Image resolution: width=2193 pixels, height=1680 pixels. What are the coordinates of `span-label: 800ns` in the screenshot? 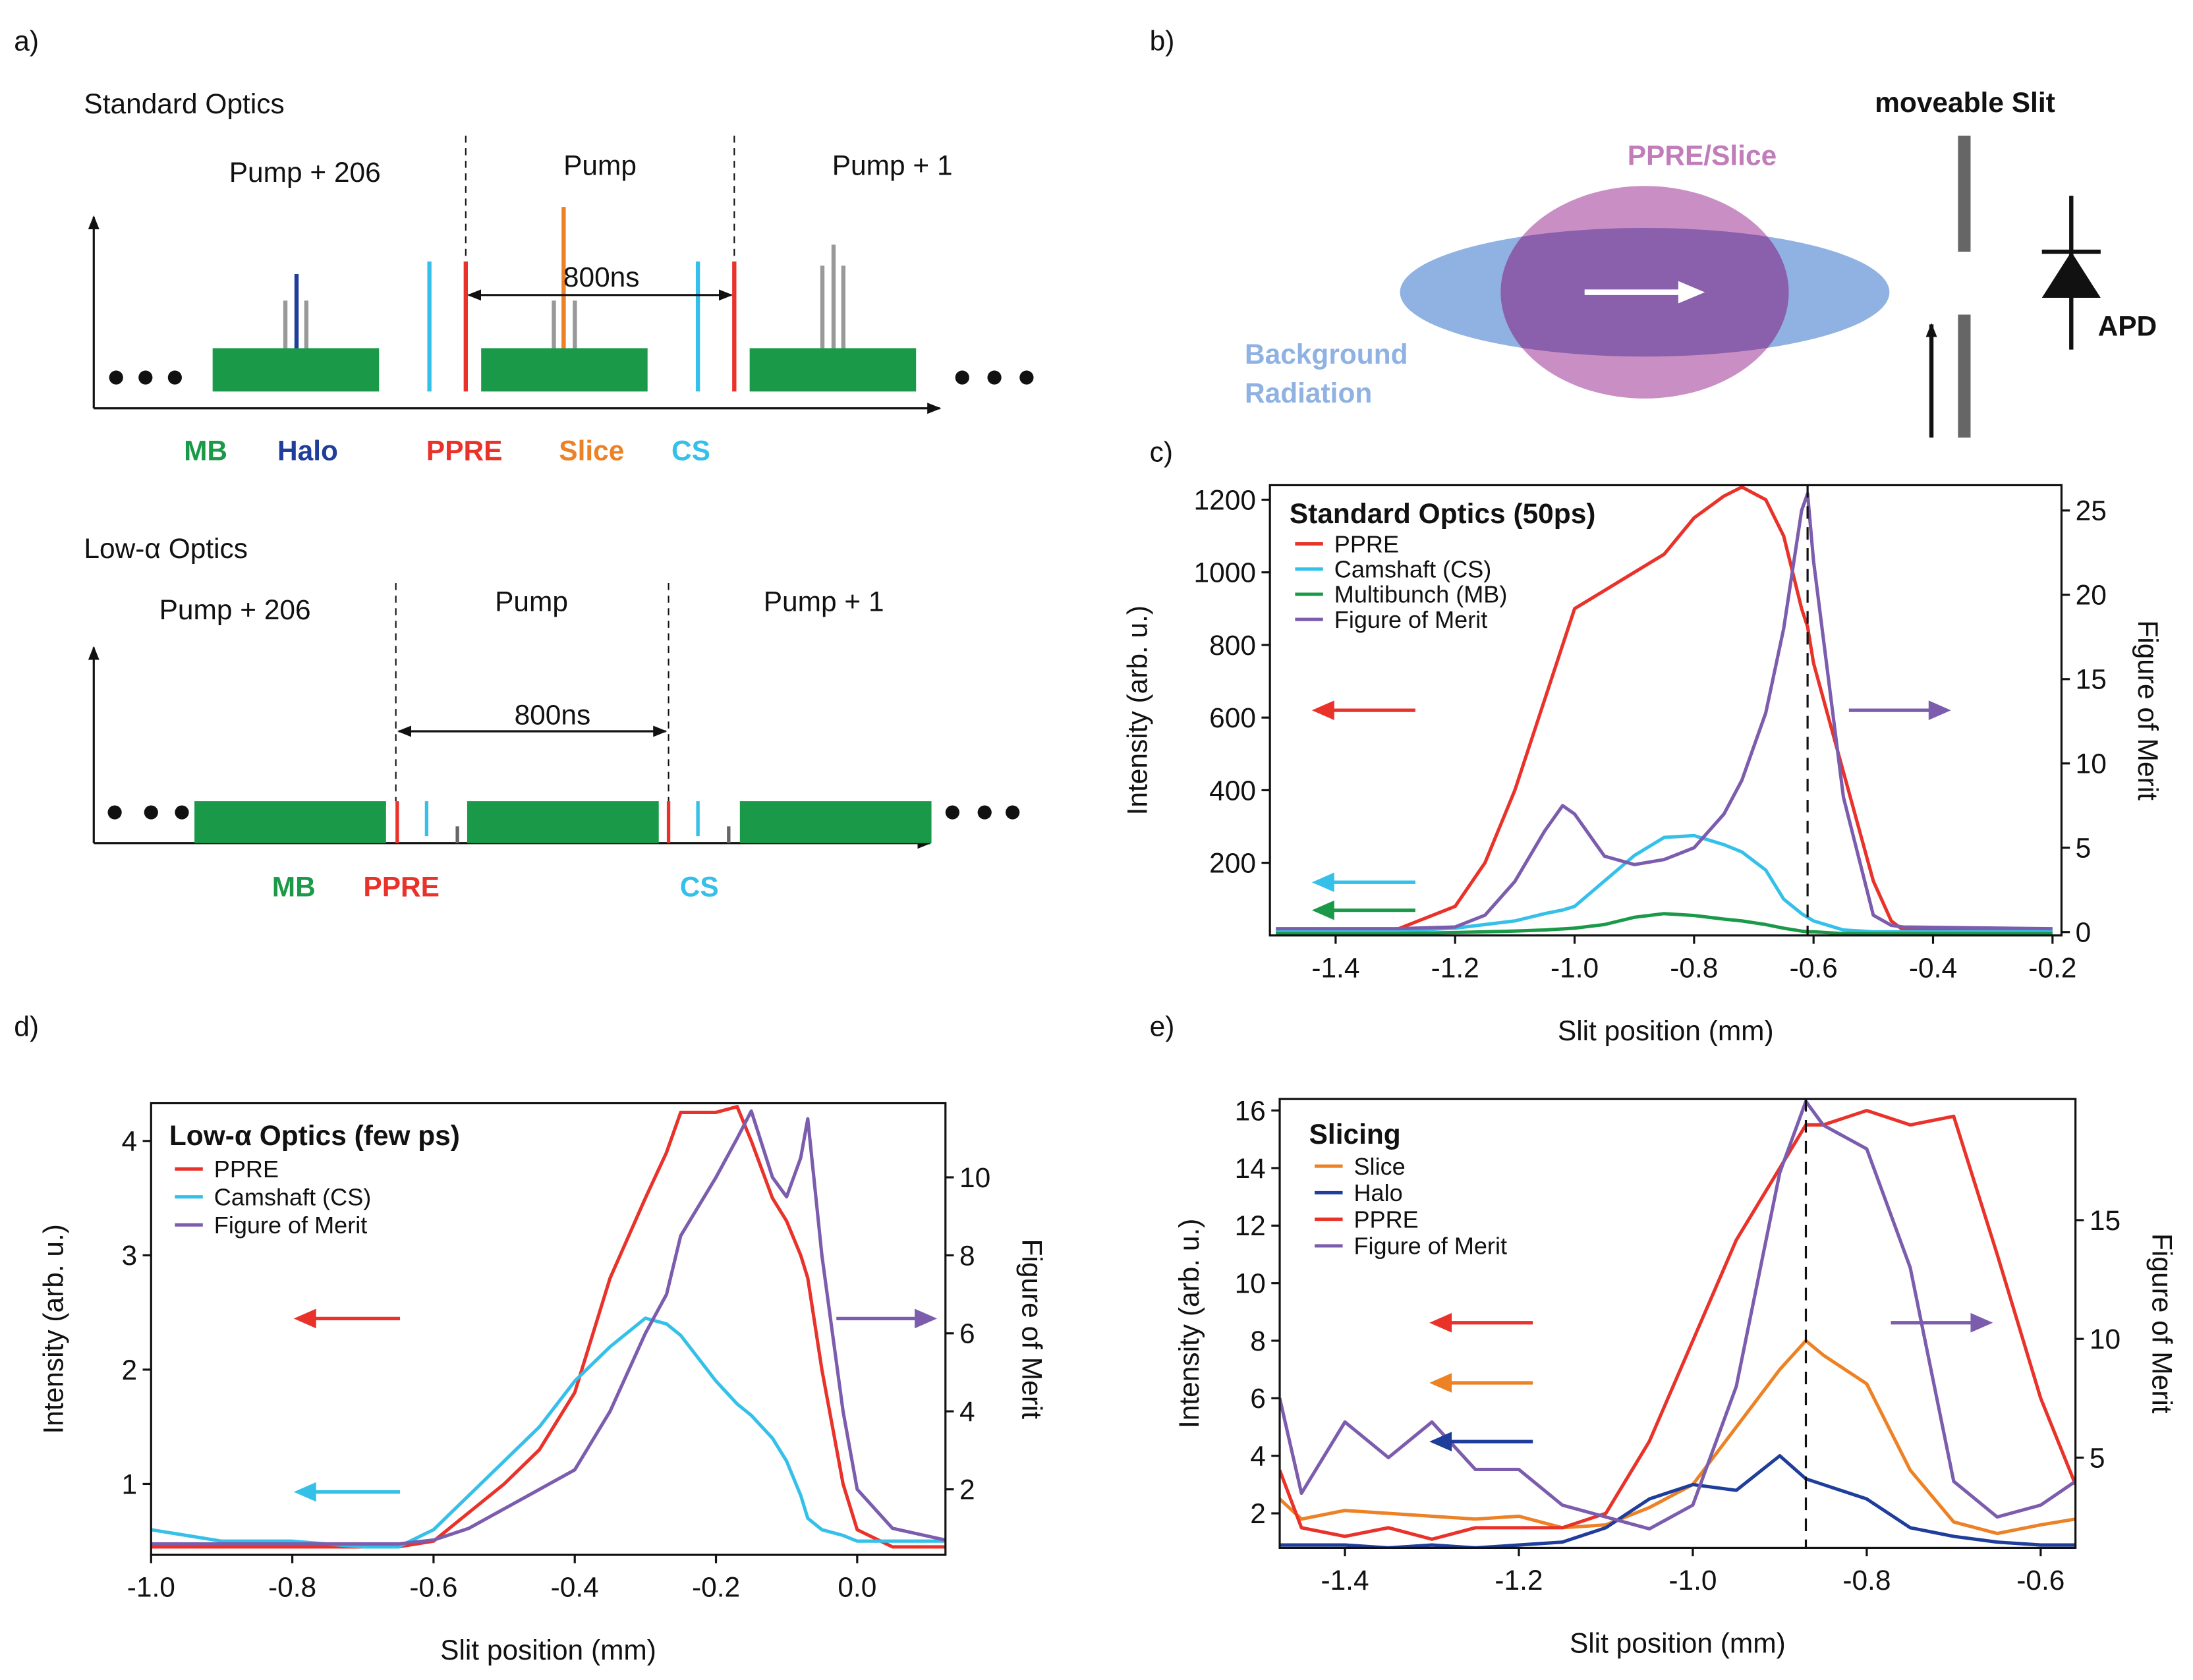 It's located at (601, 277).